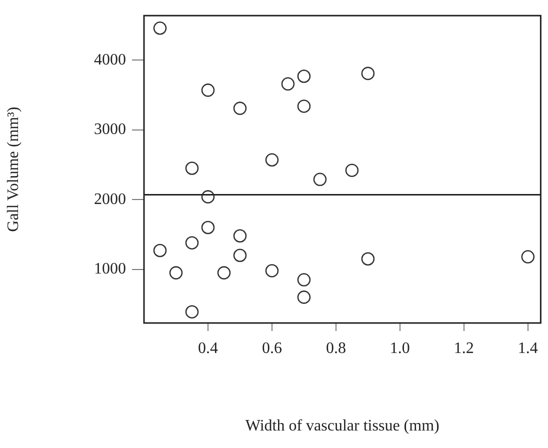 The height and width of the screenshot is (448, 548). I want to click on y-tick-label: 2000, so click(110, 199).